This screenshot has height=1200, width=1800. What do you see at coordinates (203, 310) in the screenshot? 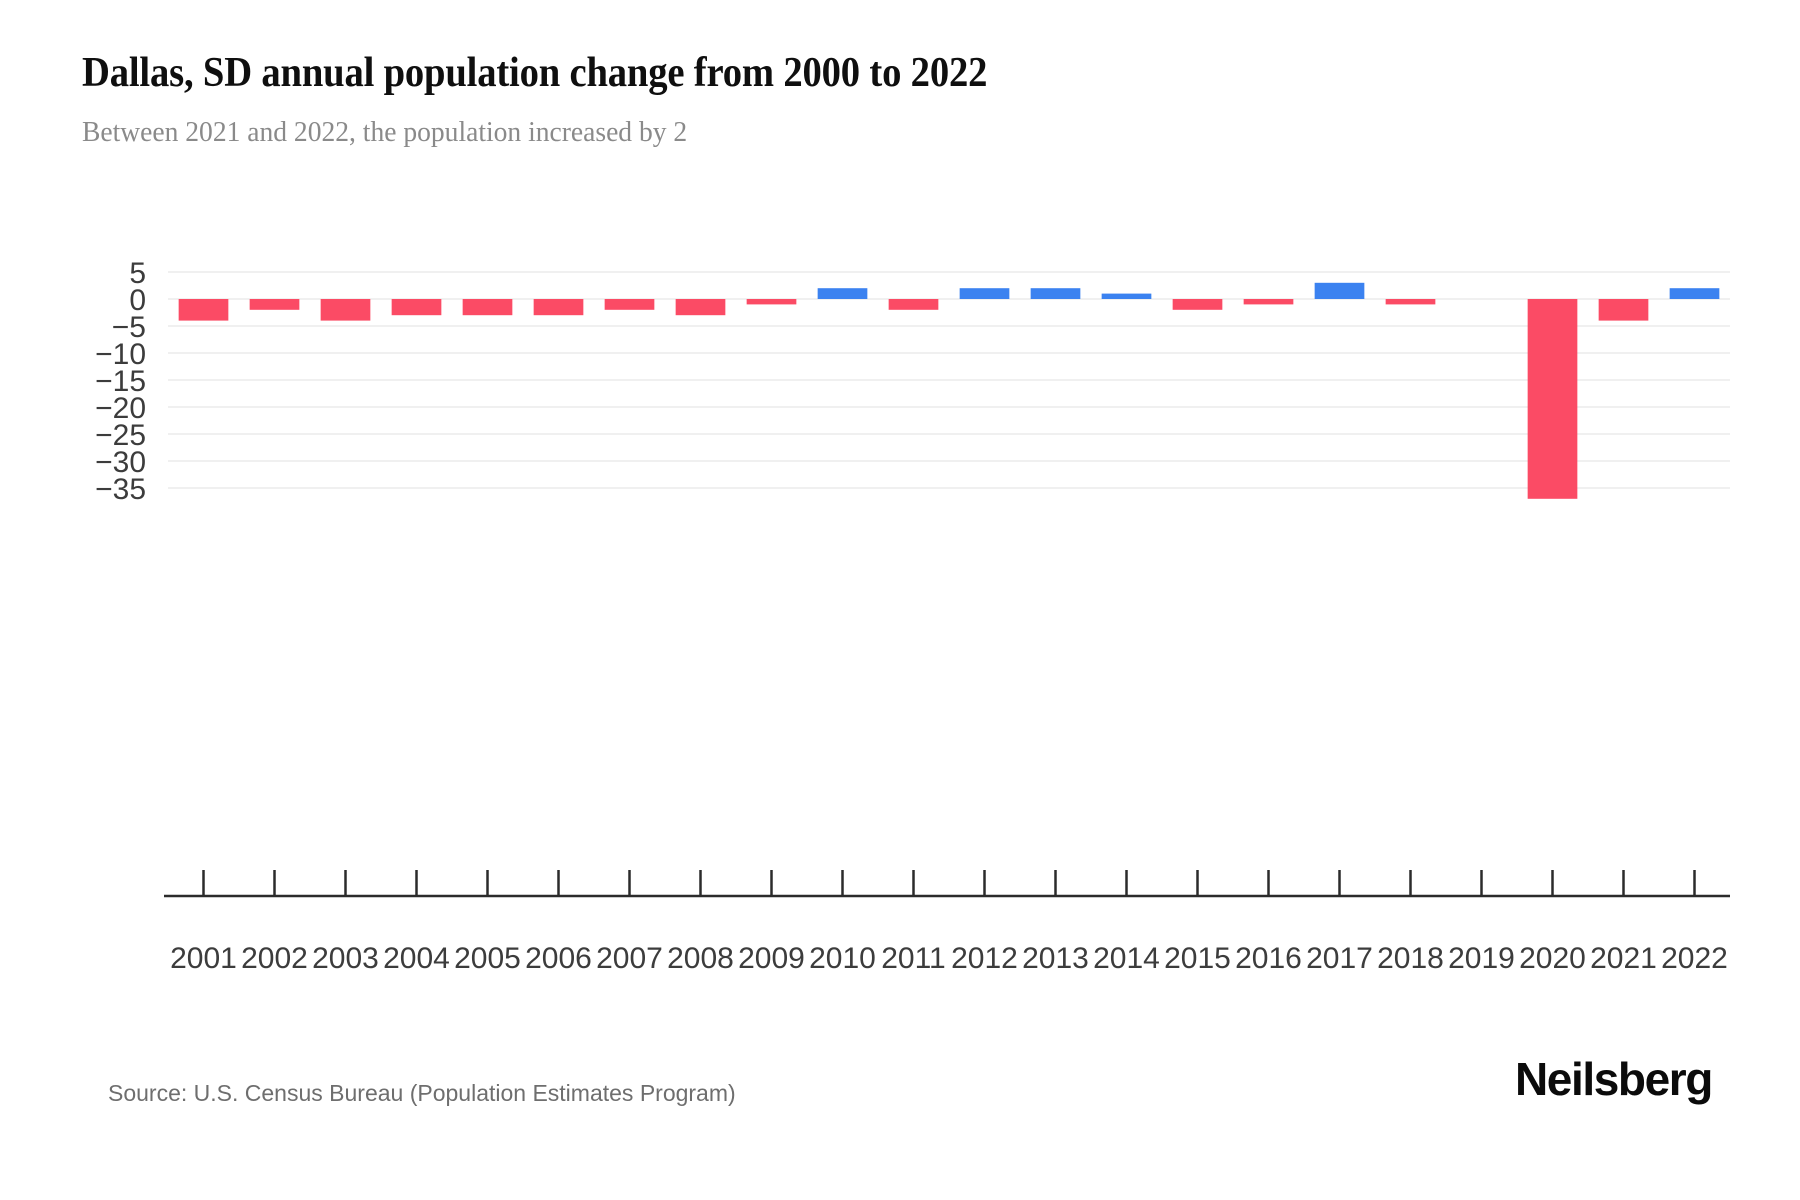
I see `bar-2001` at bounding box center [203, 310].